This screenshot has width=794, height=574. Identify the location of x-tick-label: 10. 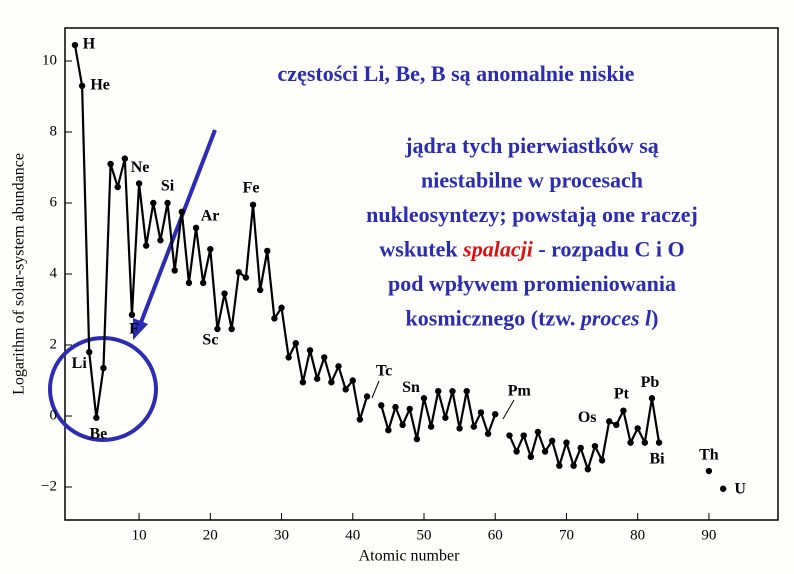
(139, 535).